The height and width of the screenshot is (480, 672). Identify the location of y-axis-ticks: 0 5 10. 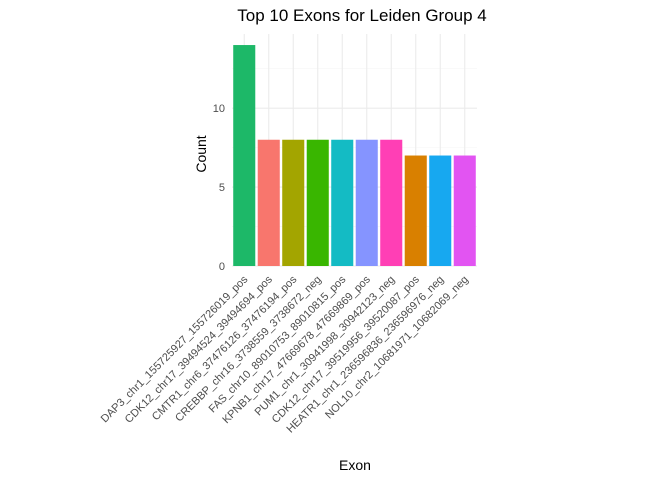
(219, 188).